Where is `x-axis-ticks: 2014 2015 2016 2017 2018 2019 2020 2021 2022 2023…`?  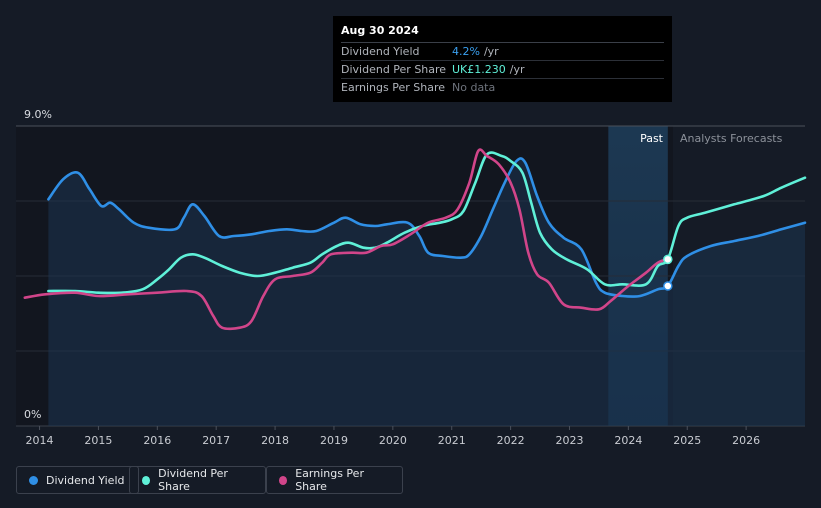
x-axis-ticks: 2014 2015 2016 2017 2018 2019 2020 2021 2022 2023… is located at coordinates (393, 436).